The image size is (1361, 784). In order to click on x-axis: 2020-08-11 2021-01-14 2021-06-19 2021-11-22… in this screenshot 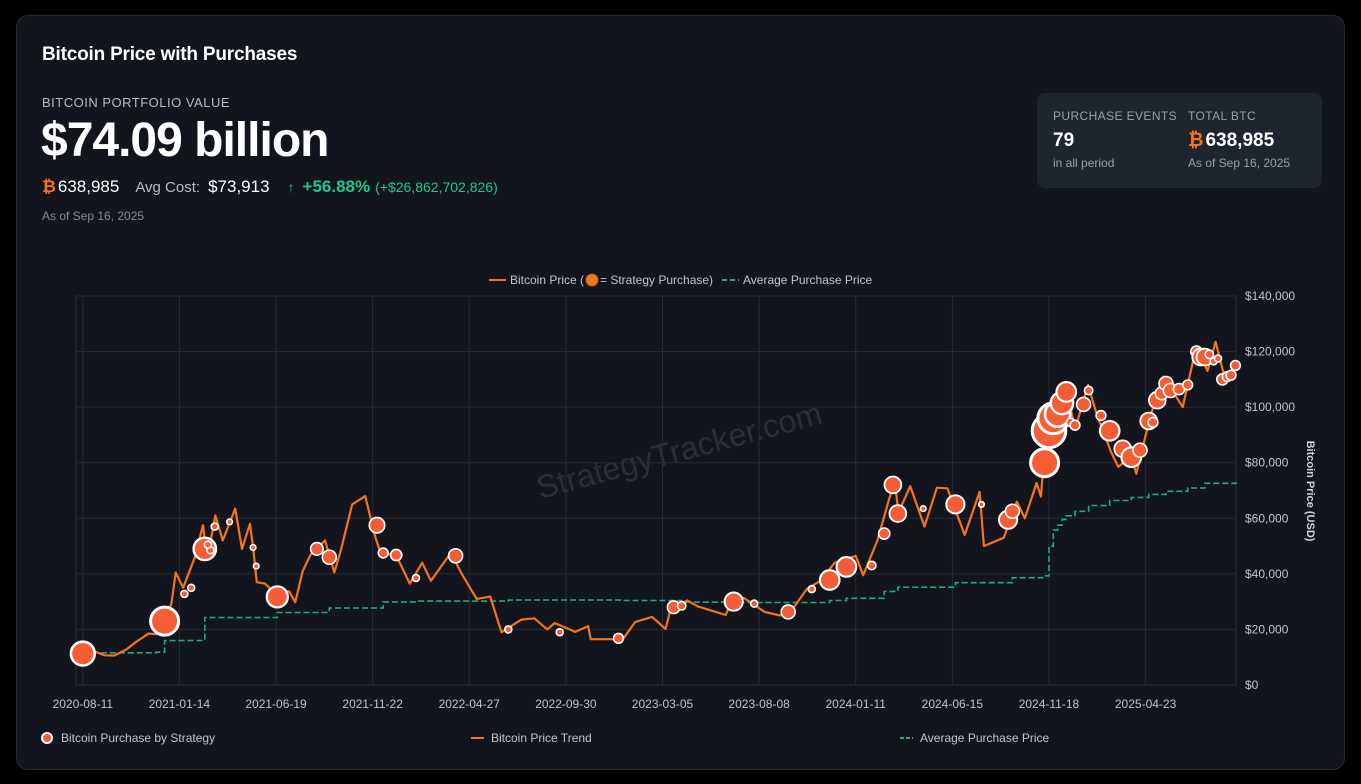, I will do `click(615, 704)`.